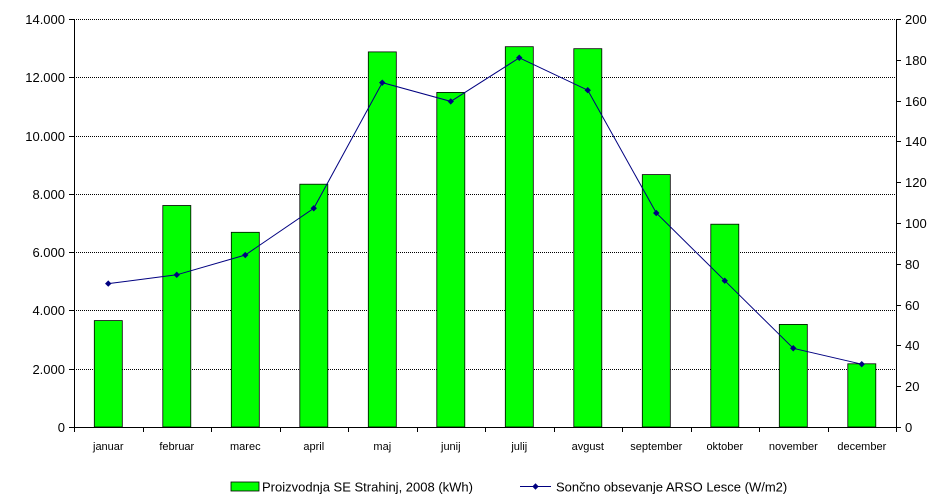 Image resolution: width=941 pixels, height=499 pixels. What do you see at coordinates (916, 60) in the screenshot?
I see `right-tick-label: 180` at bounding box center [916, 60].